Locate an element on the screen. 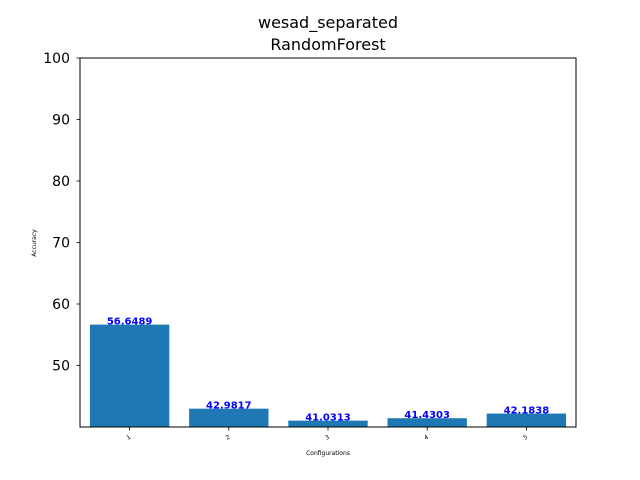 This screenshot has height=480, width=640. data-label-1: 56.6489 is located at coordinates (130, 322).